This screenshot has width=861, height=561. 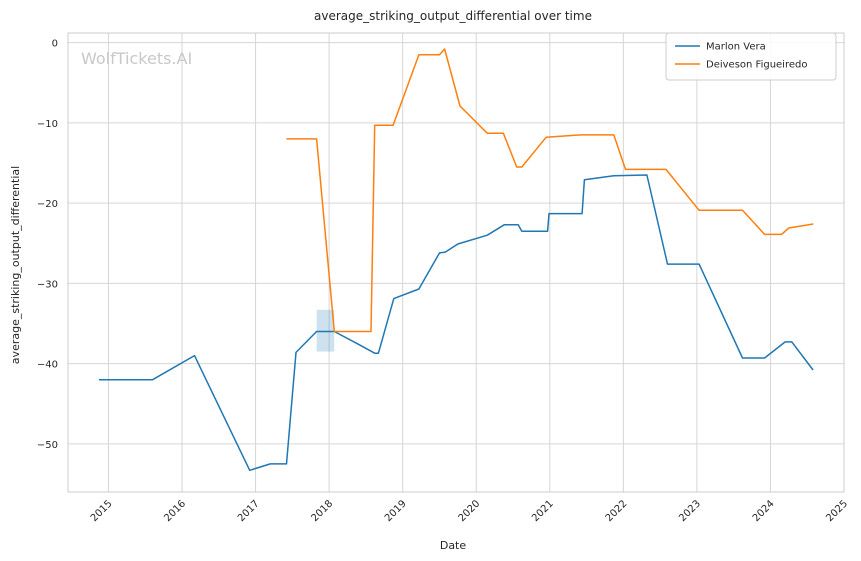 I want to click on y-tick-label: −10, so click(x=47, y=124).